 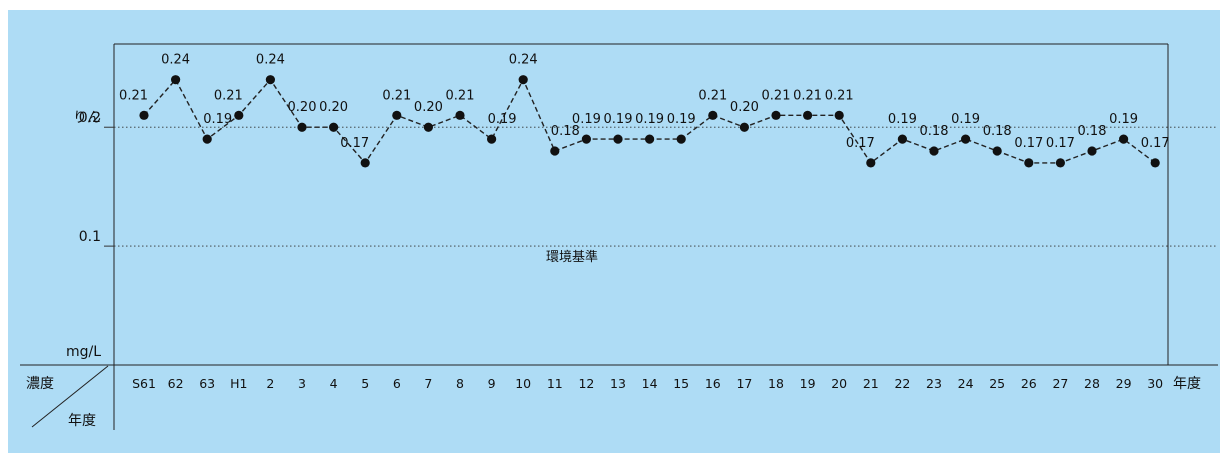 What do you see at coordinates (586, 383) in the screenshot?
I see `x-tick-label: 12` at bounding box center [586, 383].